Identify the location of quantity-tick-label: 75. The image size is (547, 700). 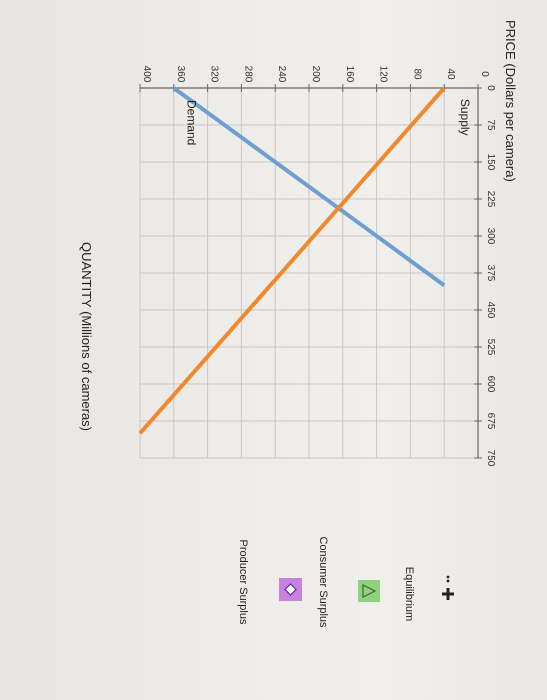
(490, 125).